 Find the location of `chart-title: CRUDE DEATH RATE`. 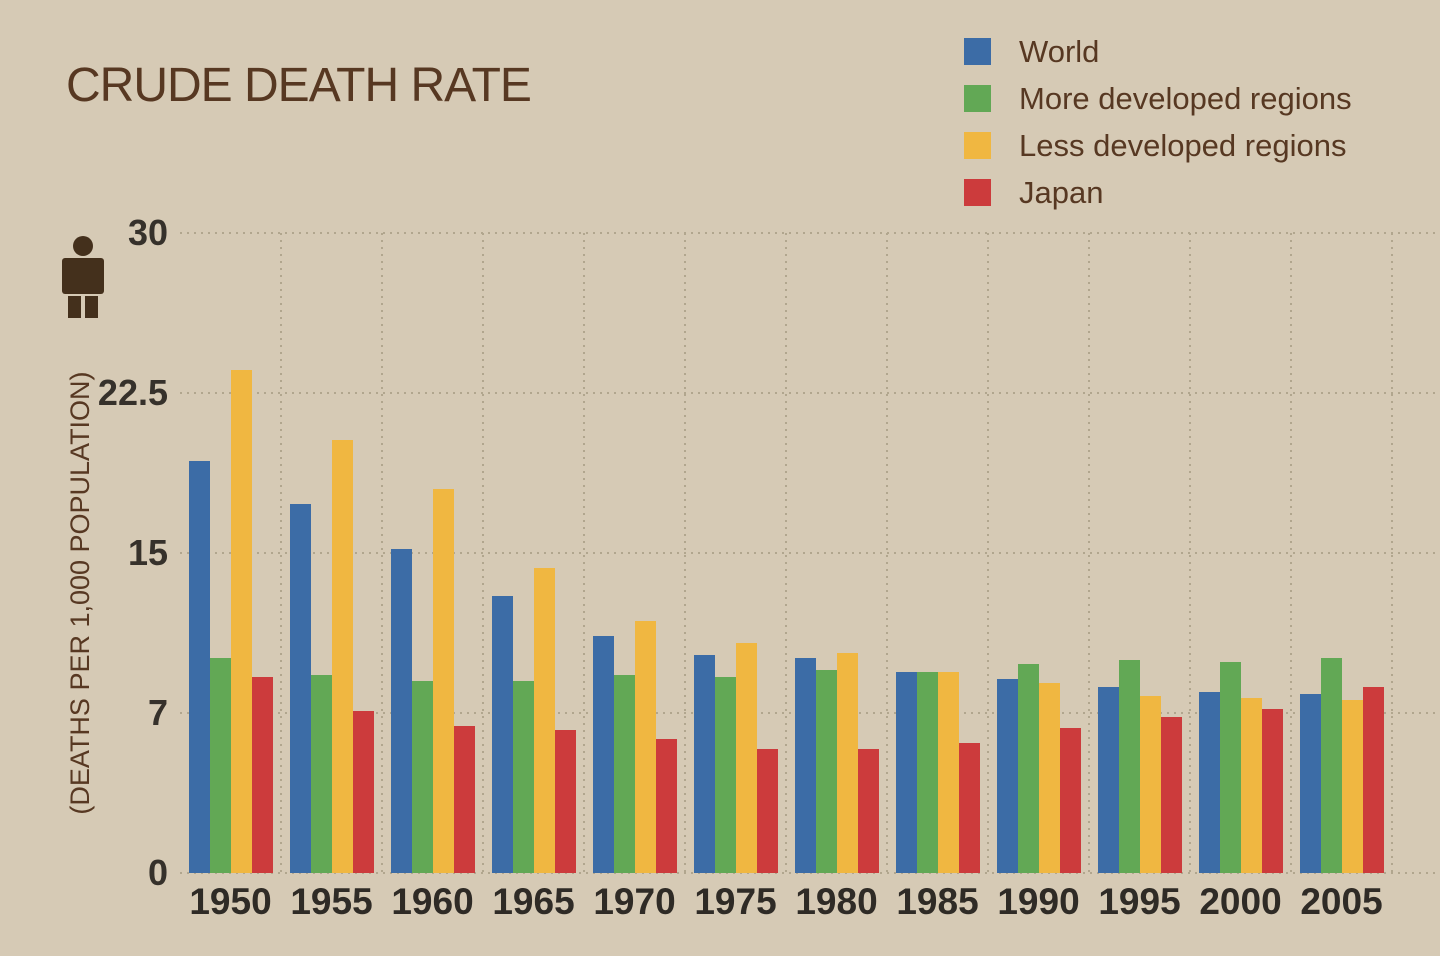

chart-title: CRUDE DEATH RATE is located at coordinates (299, 85).